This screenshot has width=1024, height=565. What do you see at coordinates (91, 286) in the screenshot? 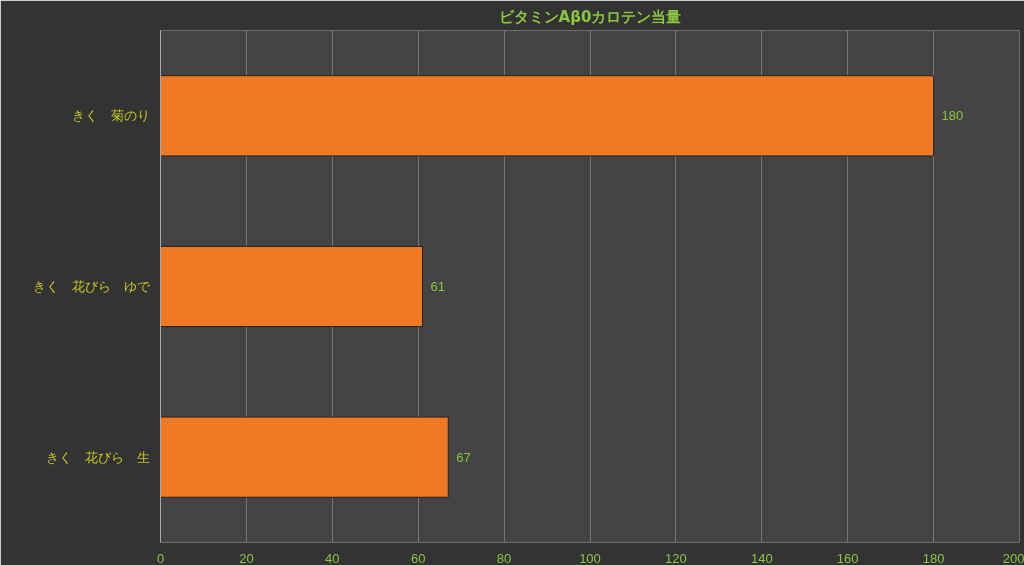
I see `y-tick-label: きく 花びら ゆで` at bounding box center [91, 286].